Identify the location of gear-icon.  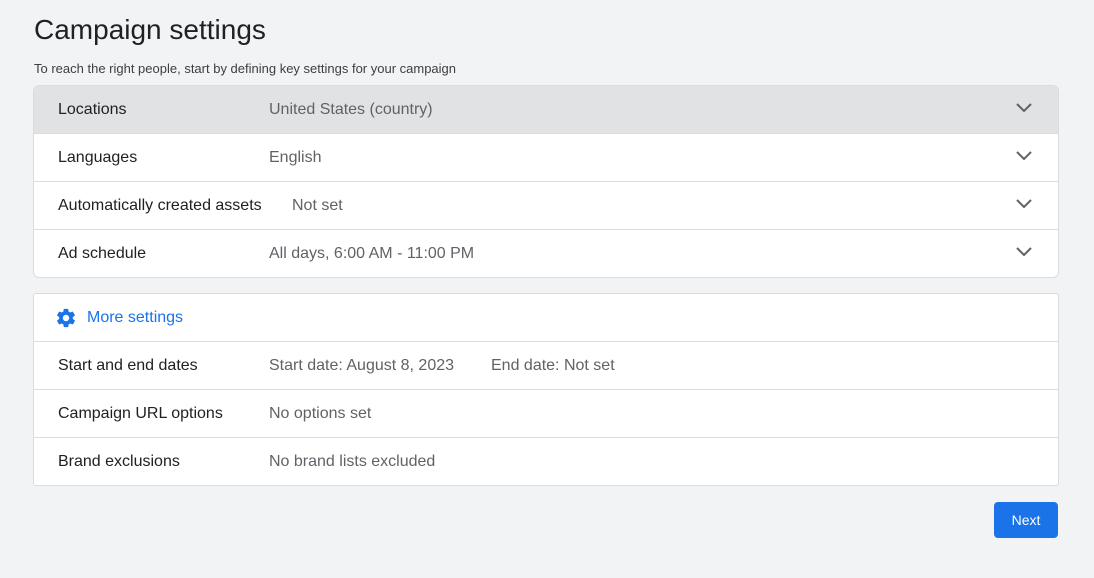
(66, 317).